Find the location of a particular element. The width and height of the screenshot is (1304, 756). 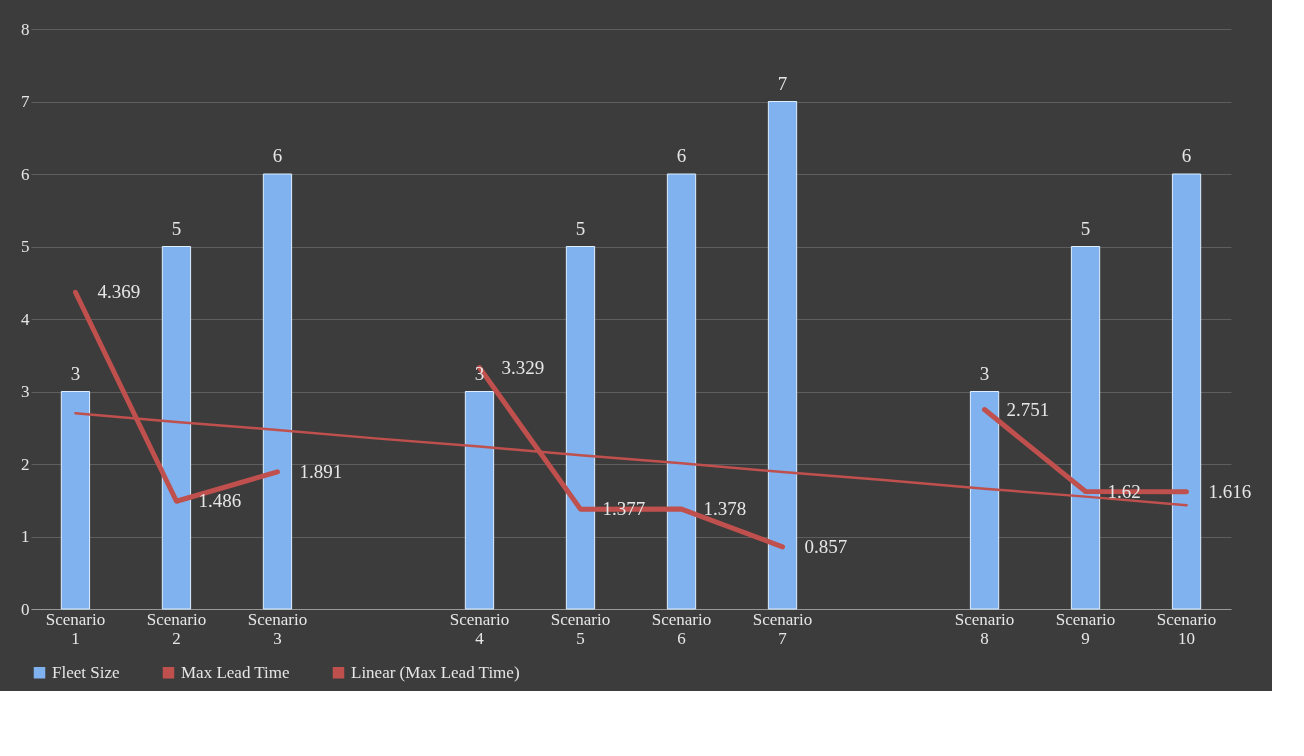

y-tick-label: 7 is located at coordinates (25, 101).